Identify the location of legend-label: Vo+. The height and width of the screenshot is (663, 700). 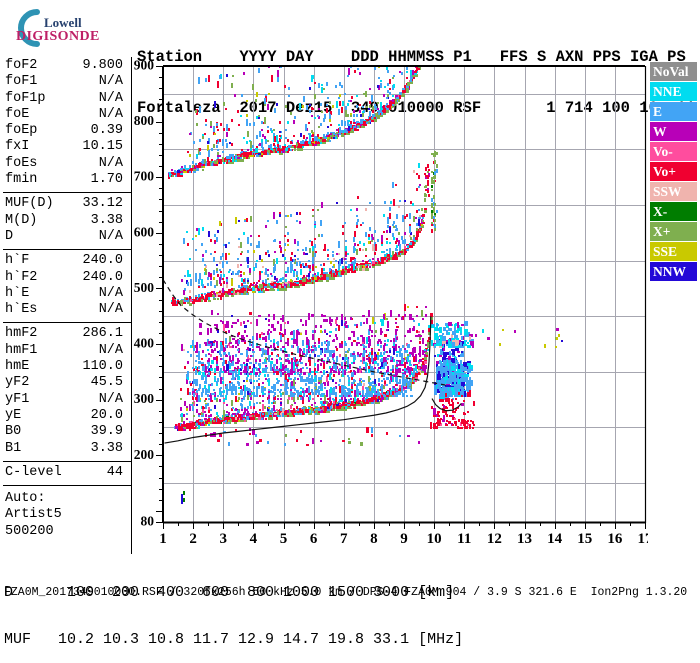
(664, 171).